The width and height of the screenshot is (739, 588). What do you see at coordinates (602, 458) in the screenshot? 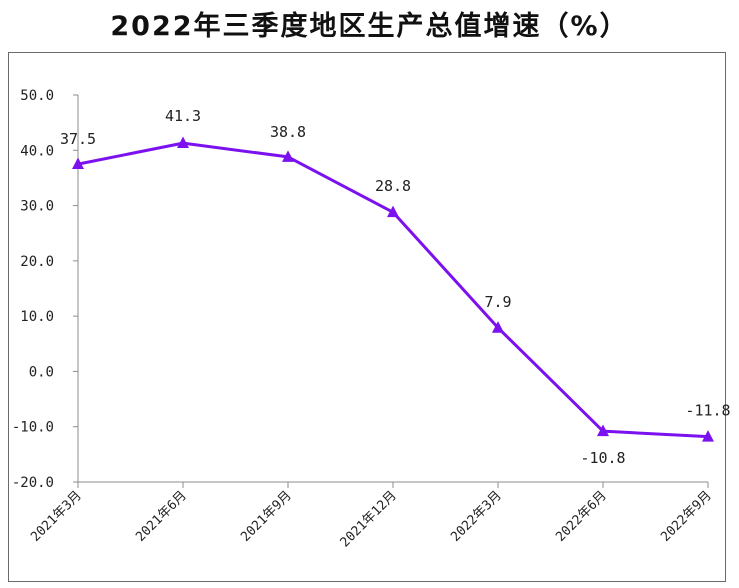
I see `data-label: -10.8` at bounding box center [602, 458].